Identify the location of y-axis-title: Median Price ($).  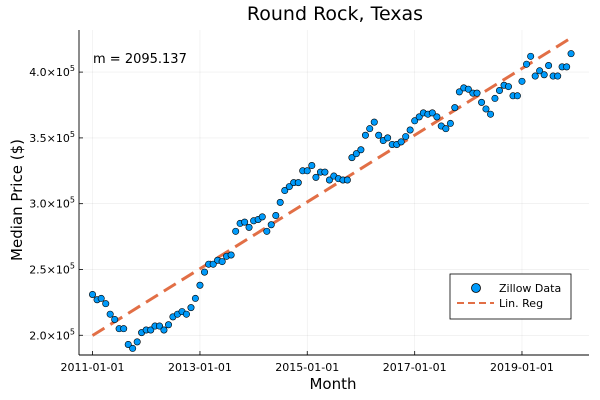
(17, 200).